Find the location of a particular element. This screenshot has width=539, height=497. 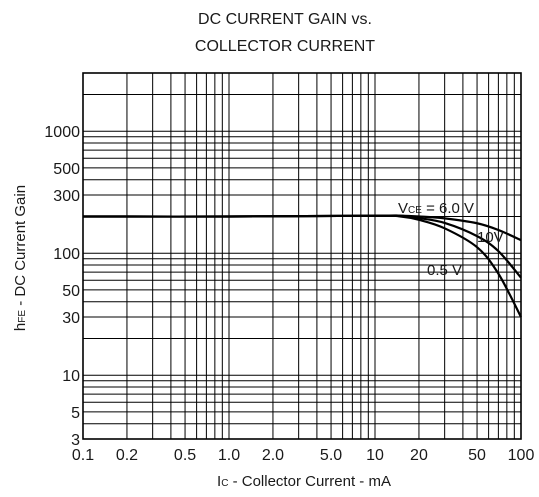

y-axis-label-rest: - DC Current Gain is located at coordinates (20, 247).